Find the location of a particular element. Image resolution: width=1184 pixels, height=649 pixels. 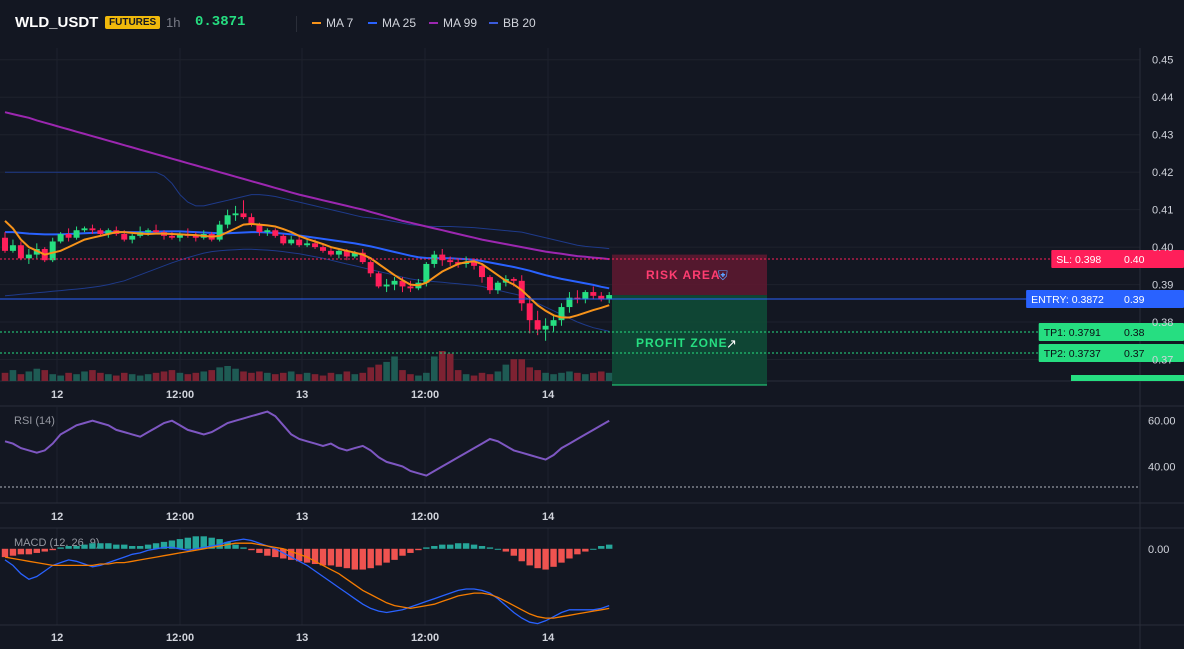

last-price: 0.3871 is located at coordinates (220, 22).